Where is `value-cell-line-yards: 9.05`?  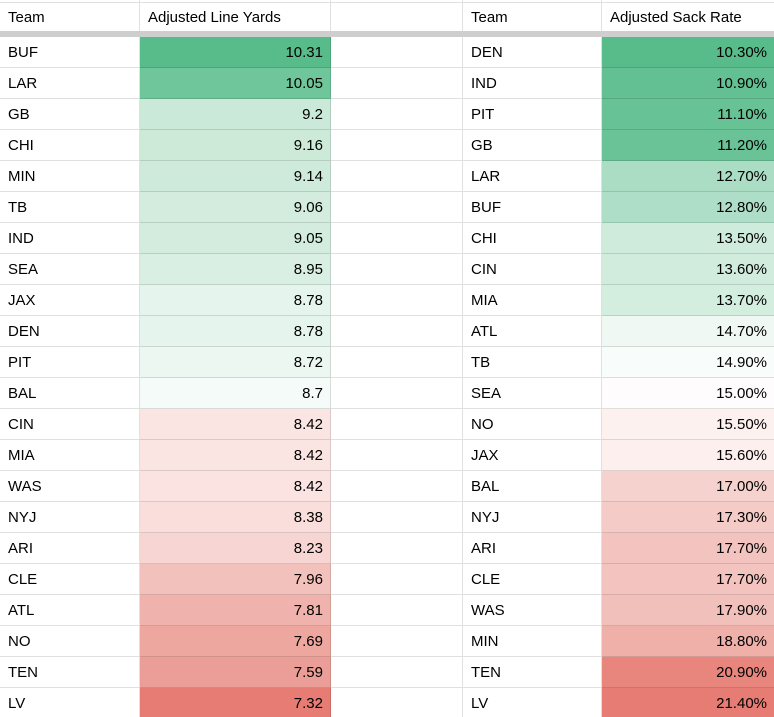 value-cell-line-yards: 9.05 is located at coordinates (235, 238).